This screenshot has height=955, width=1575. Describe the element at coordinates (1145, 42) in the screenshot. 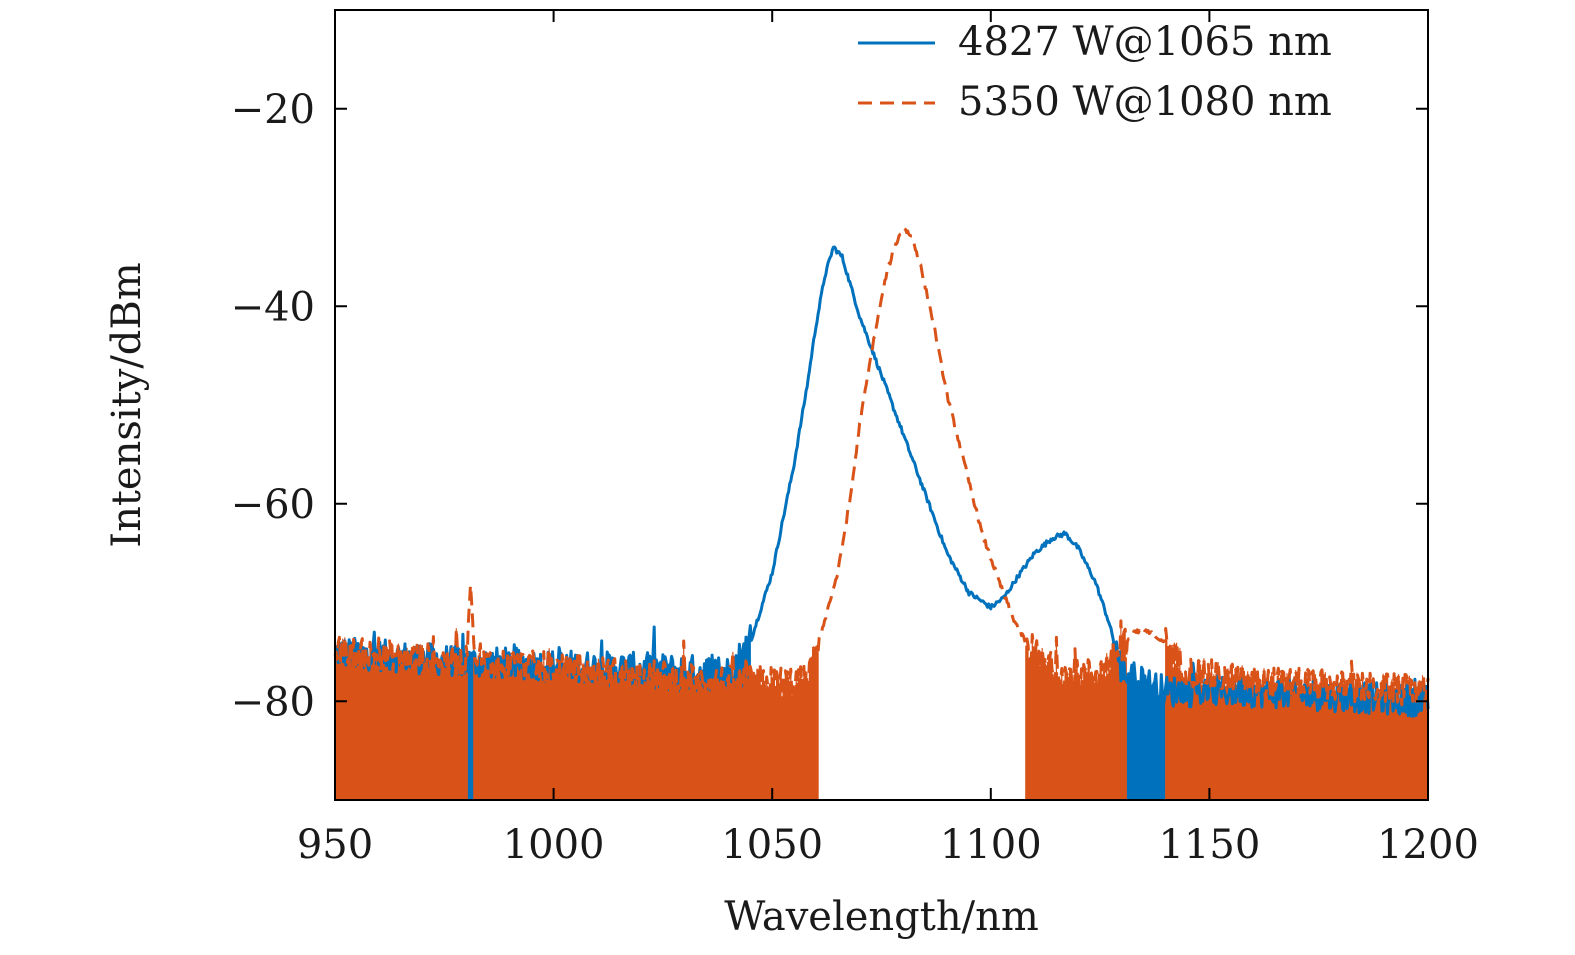

I see `legend-label-1: 4827 W@1065 nm` at that location.